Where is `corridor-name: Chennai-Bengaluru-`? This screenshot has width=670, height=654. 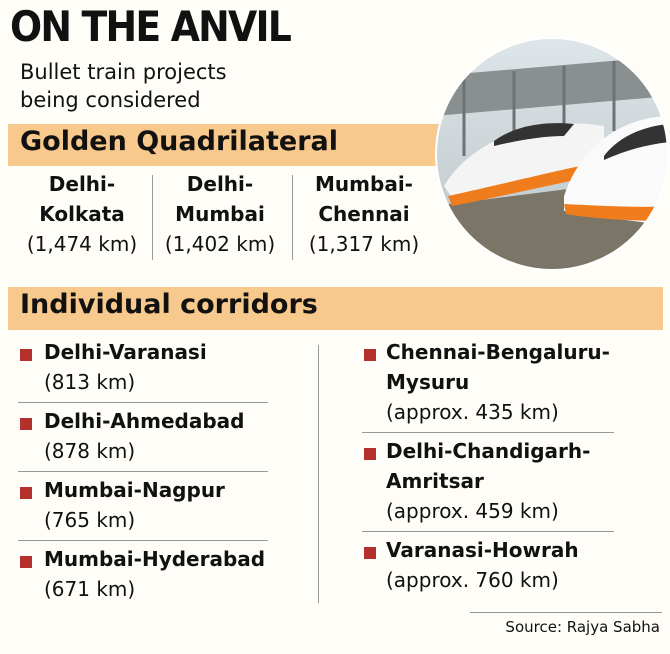
corridor-name: Chennai-Bengaluru- is located at coordinates (498, 352).